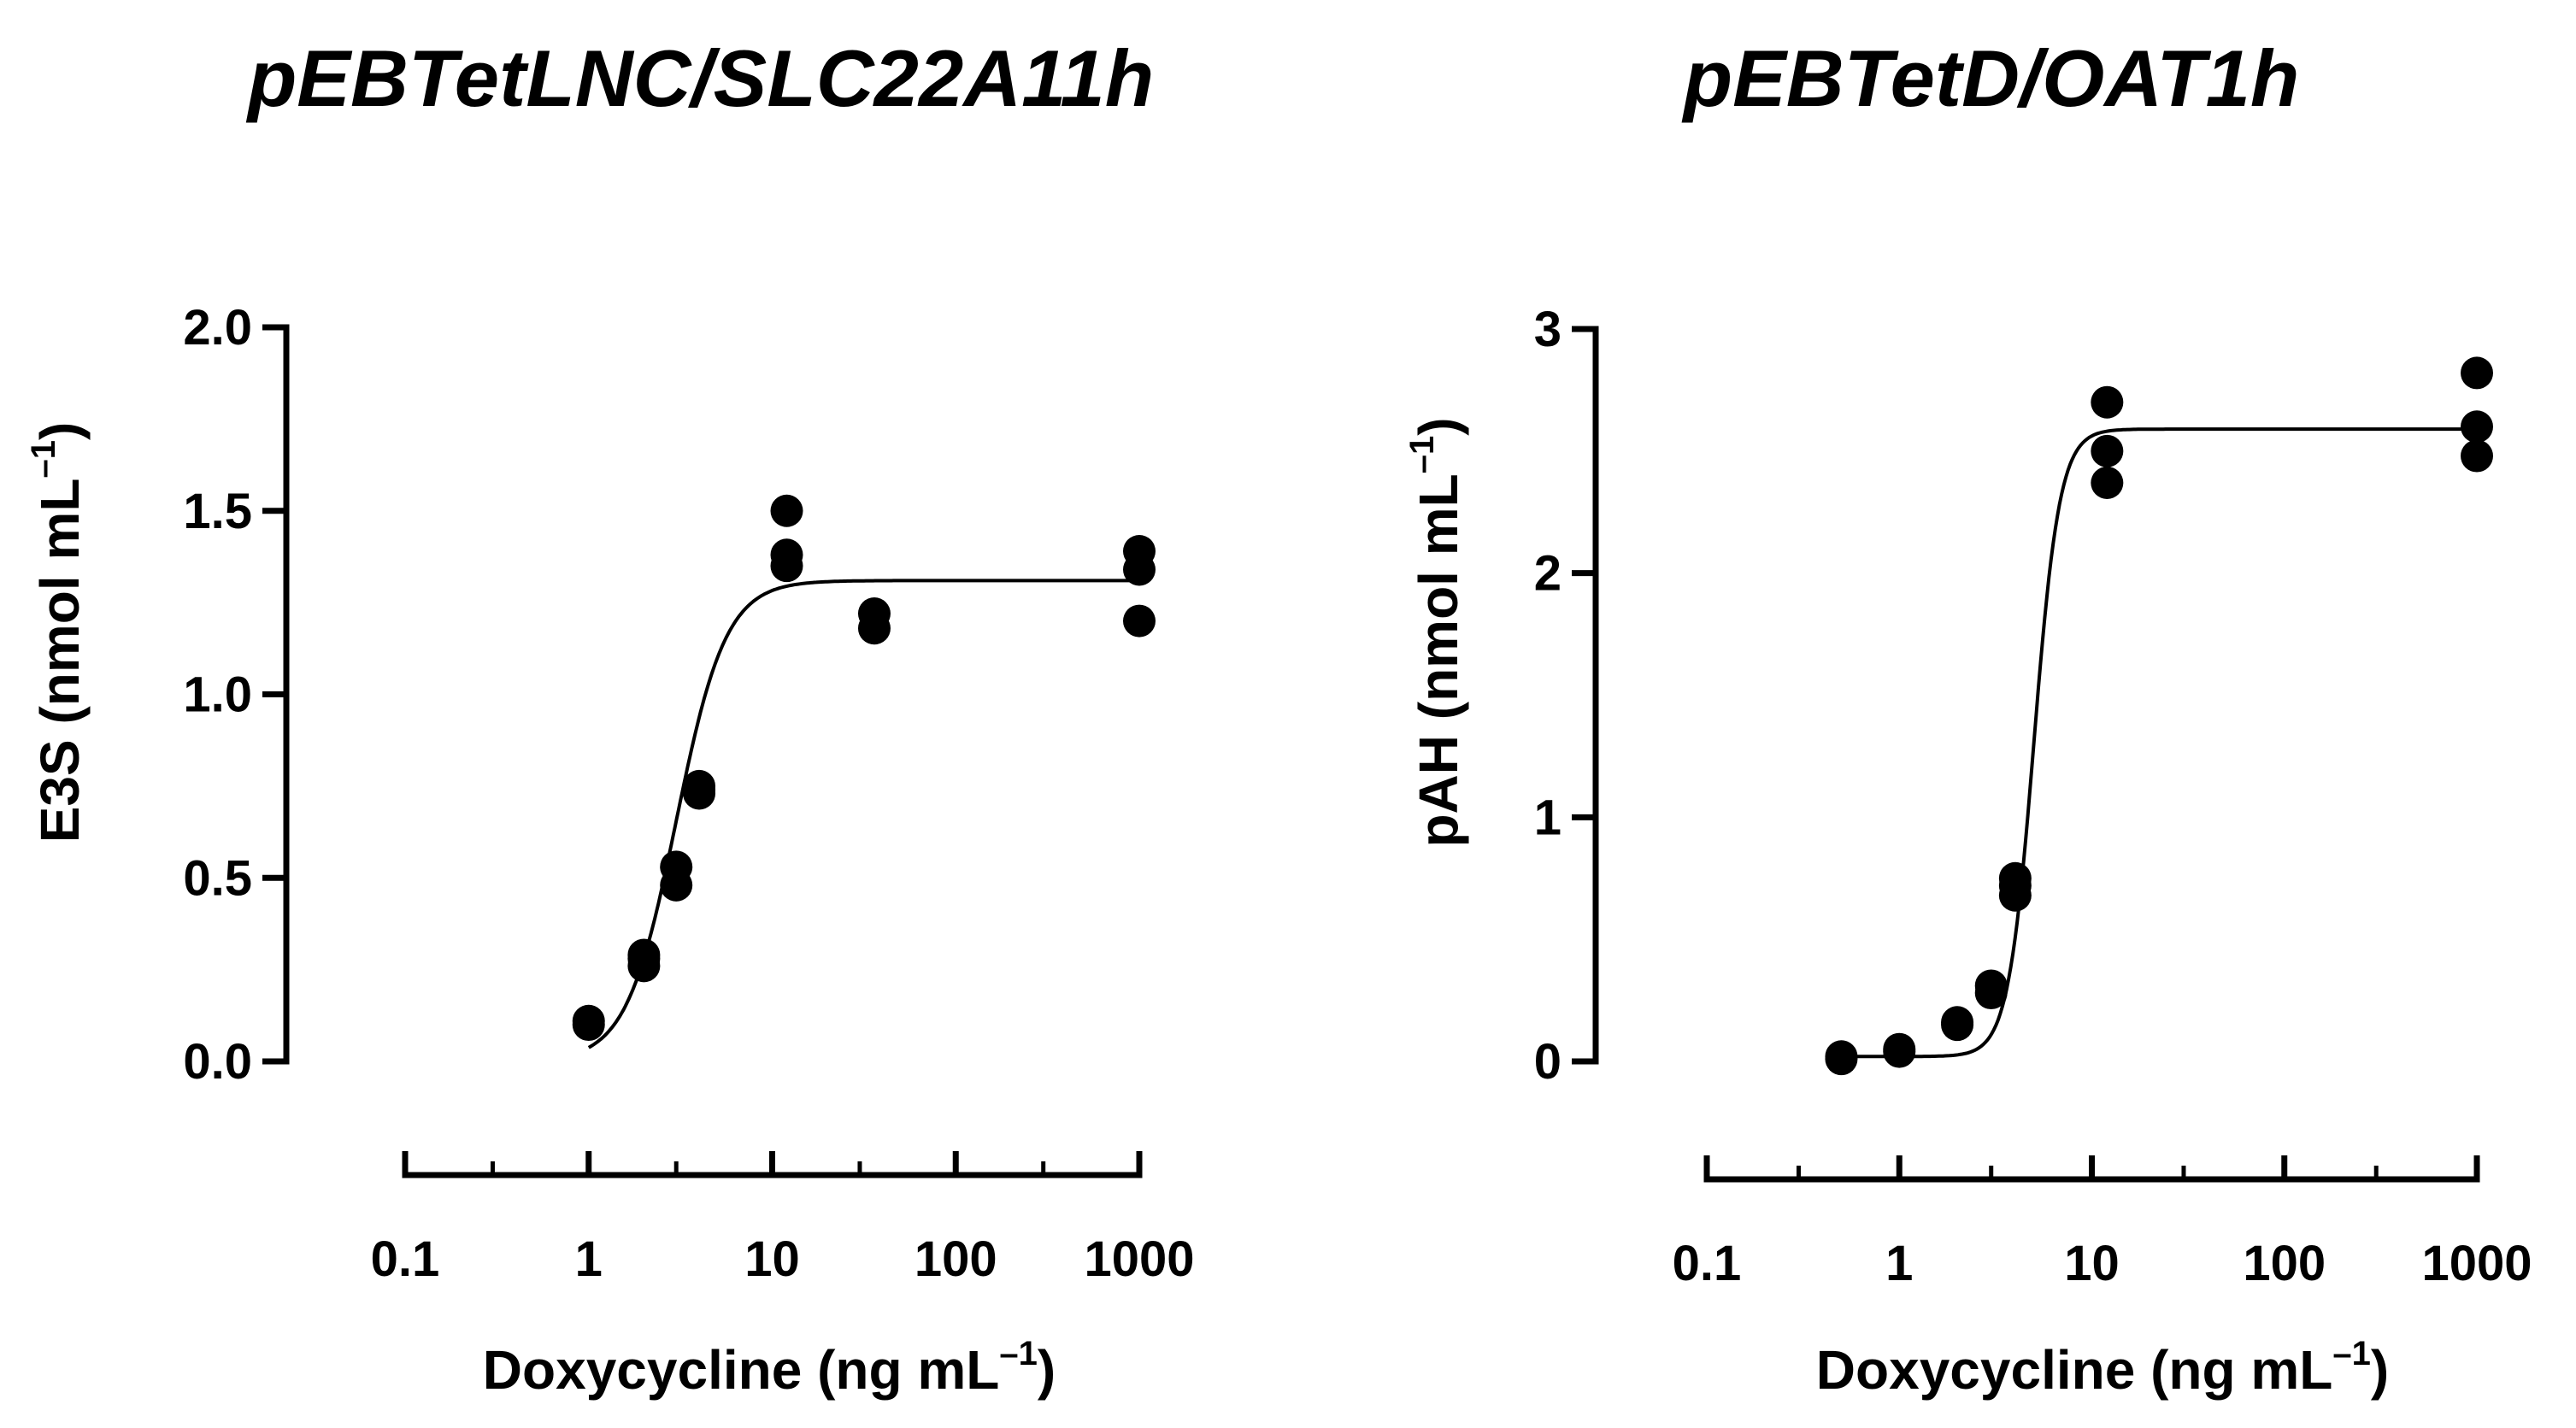 This screenshot has height=1428, width=2576. Describe the element at coordinates (217, 878) in the screenshot. I see `y-tick-label: 0.5` at that location.